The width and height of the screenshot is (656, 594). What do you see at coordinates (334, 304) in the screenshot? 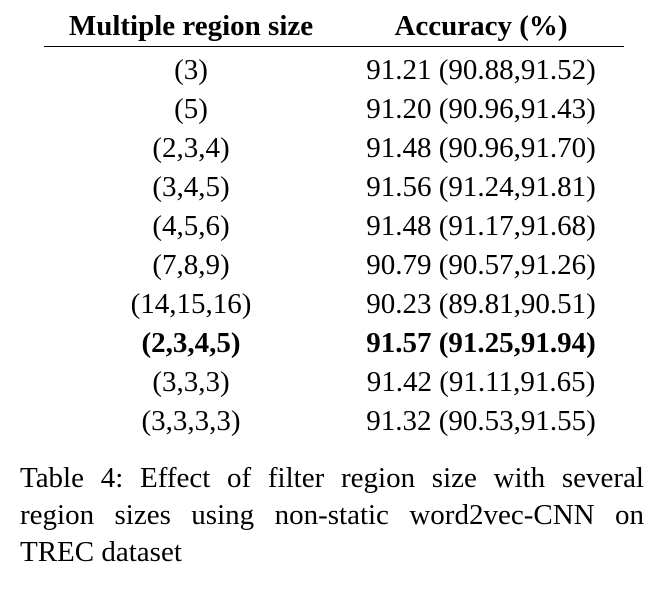
I see `table-row: (14,15,16) 90.23 (89.81,90.51)` at bounding box center [334, 304].